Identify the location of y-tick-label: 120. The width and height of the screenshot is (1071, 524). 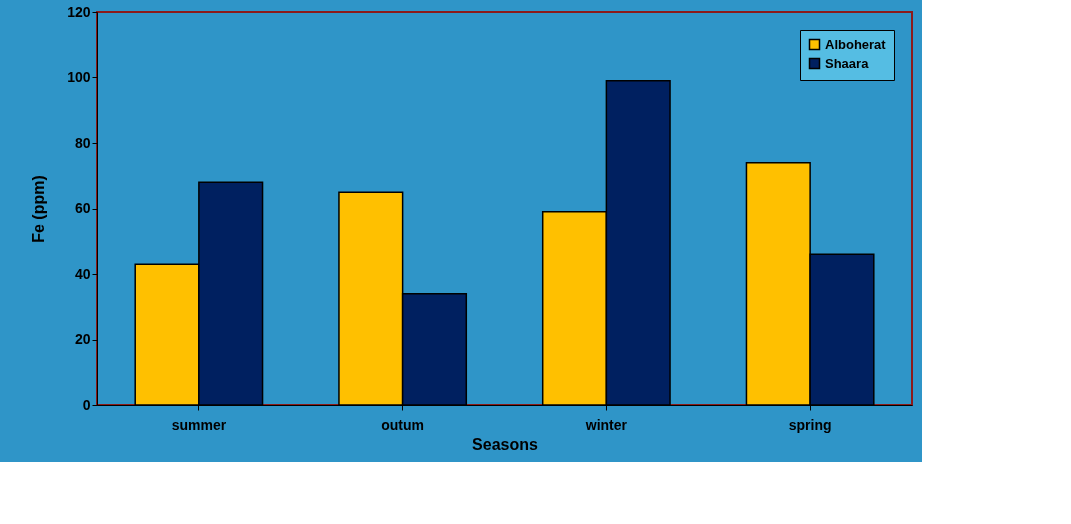
(79, 11).